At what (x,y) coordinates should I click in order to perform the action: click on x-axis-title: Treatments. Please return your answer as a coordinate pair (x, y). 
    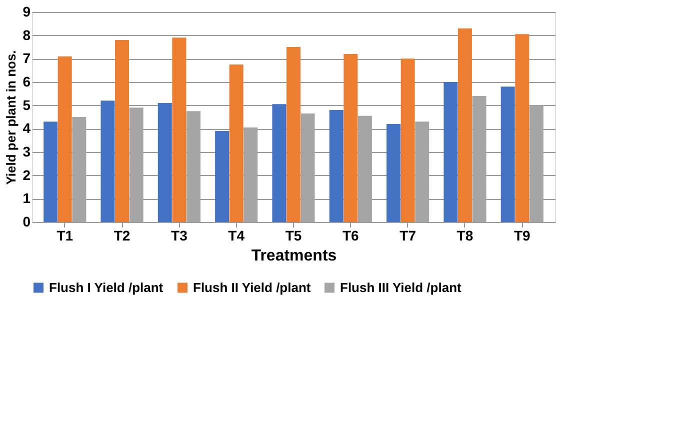
    Looking at the image, I should click on (294, 256).